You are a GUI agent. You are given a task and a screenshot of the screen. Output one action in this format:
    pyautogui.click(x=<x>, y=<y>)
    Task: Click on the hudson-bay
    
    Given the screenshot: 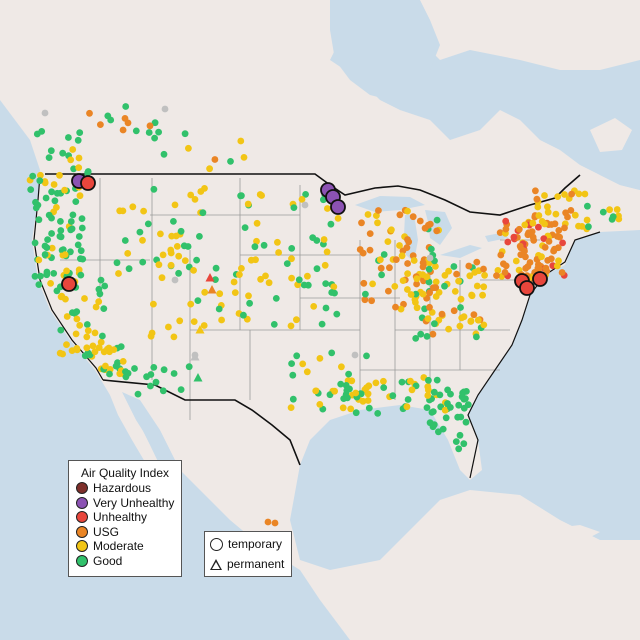 What is the action you would take?
    pyautogui.click(x=385, y=50)
    